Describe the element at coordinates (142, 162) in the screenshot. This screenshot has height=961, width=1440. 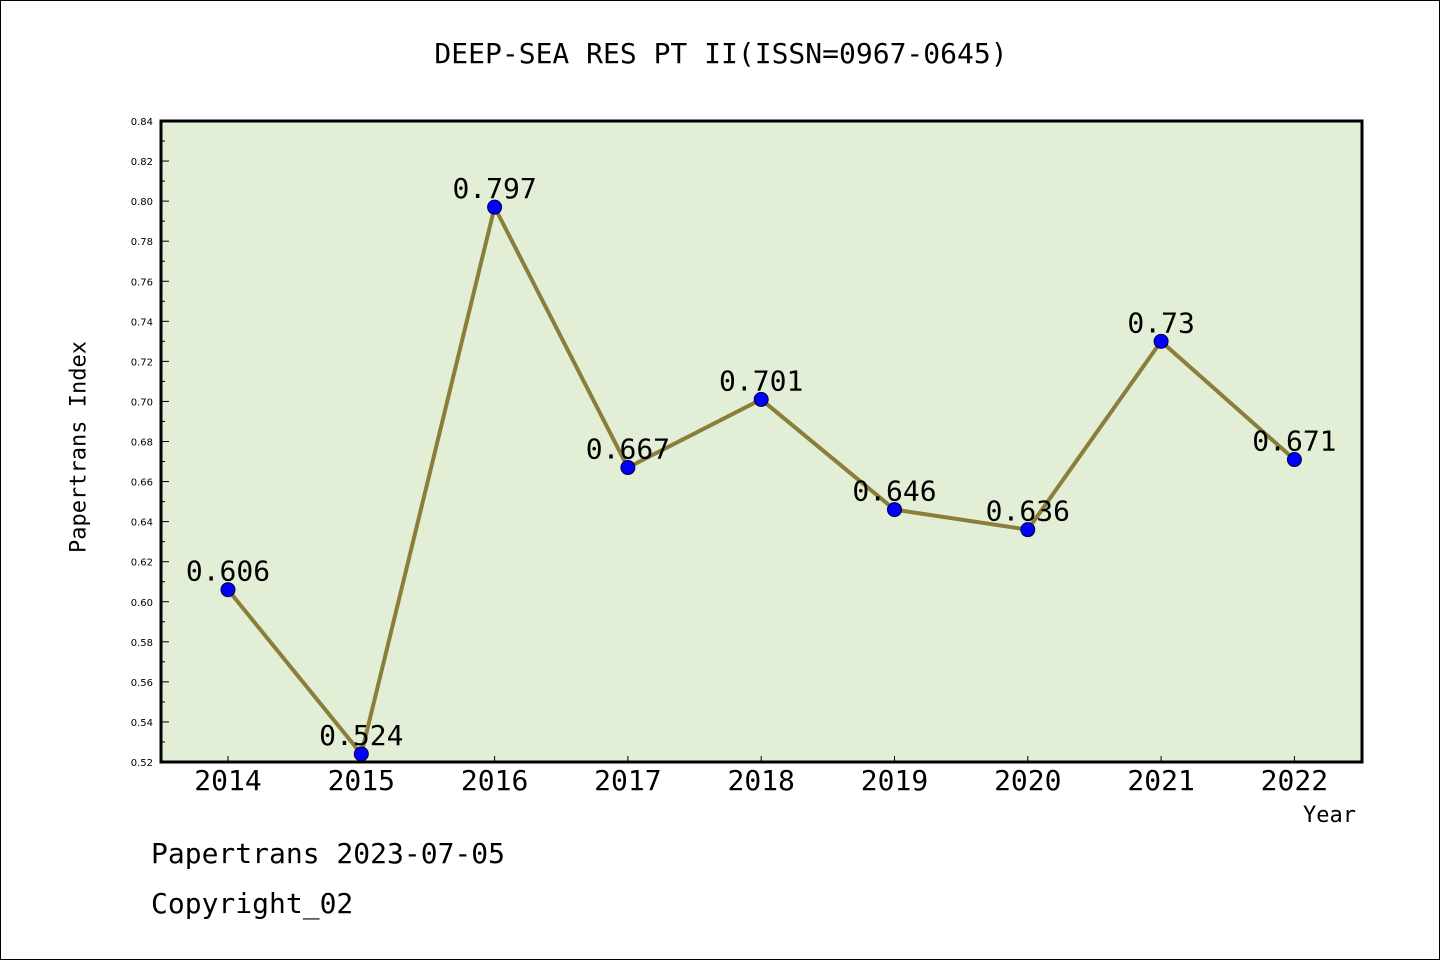
I see `y-tick-label: 0.82` at that location.